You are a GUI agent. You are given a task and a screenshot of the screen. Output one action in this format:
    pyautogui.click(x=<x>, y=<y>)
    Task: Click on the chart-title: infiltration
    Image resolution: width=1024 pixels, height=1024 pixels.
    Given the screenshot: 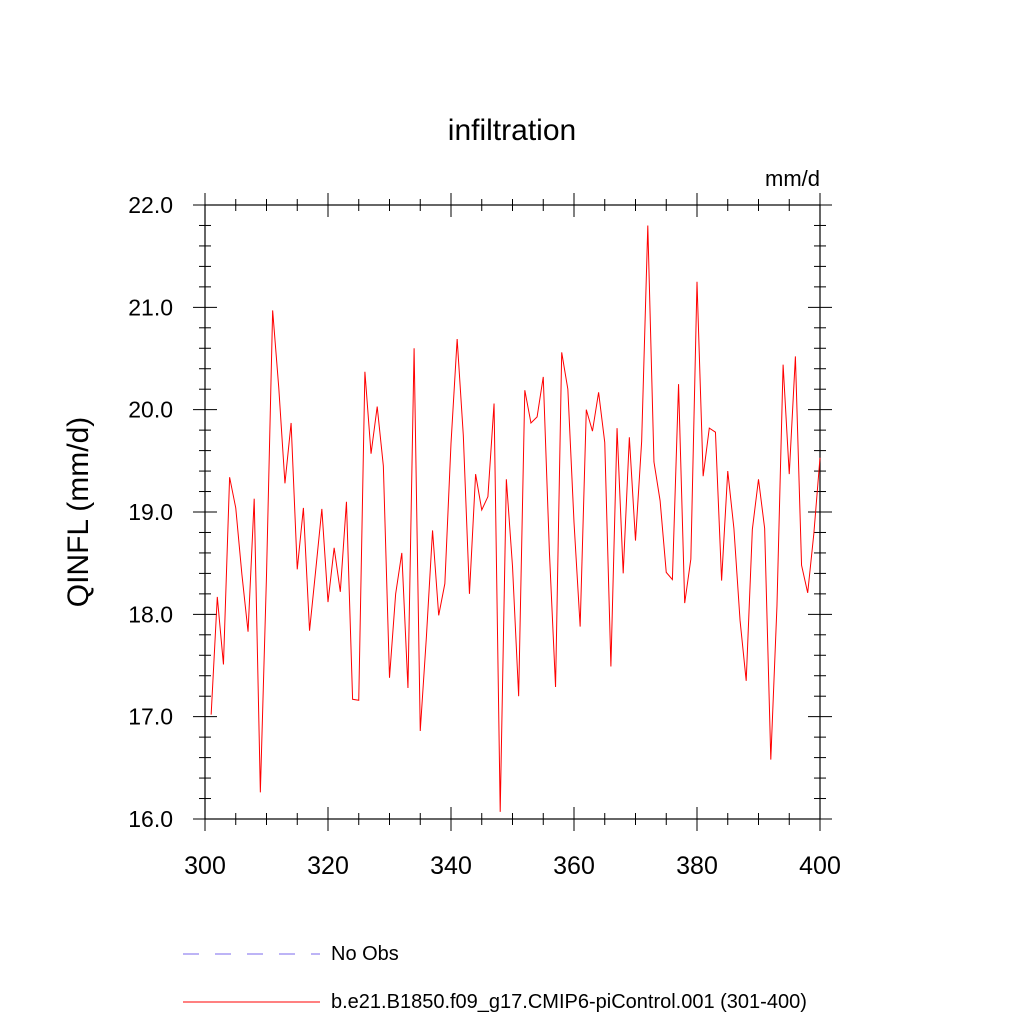 What is the action you would take?
    pyautogui.click(x=512, y=130)
    